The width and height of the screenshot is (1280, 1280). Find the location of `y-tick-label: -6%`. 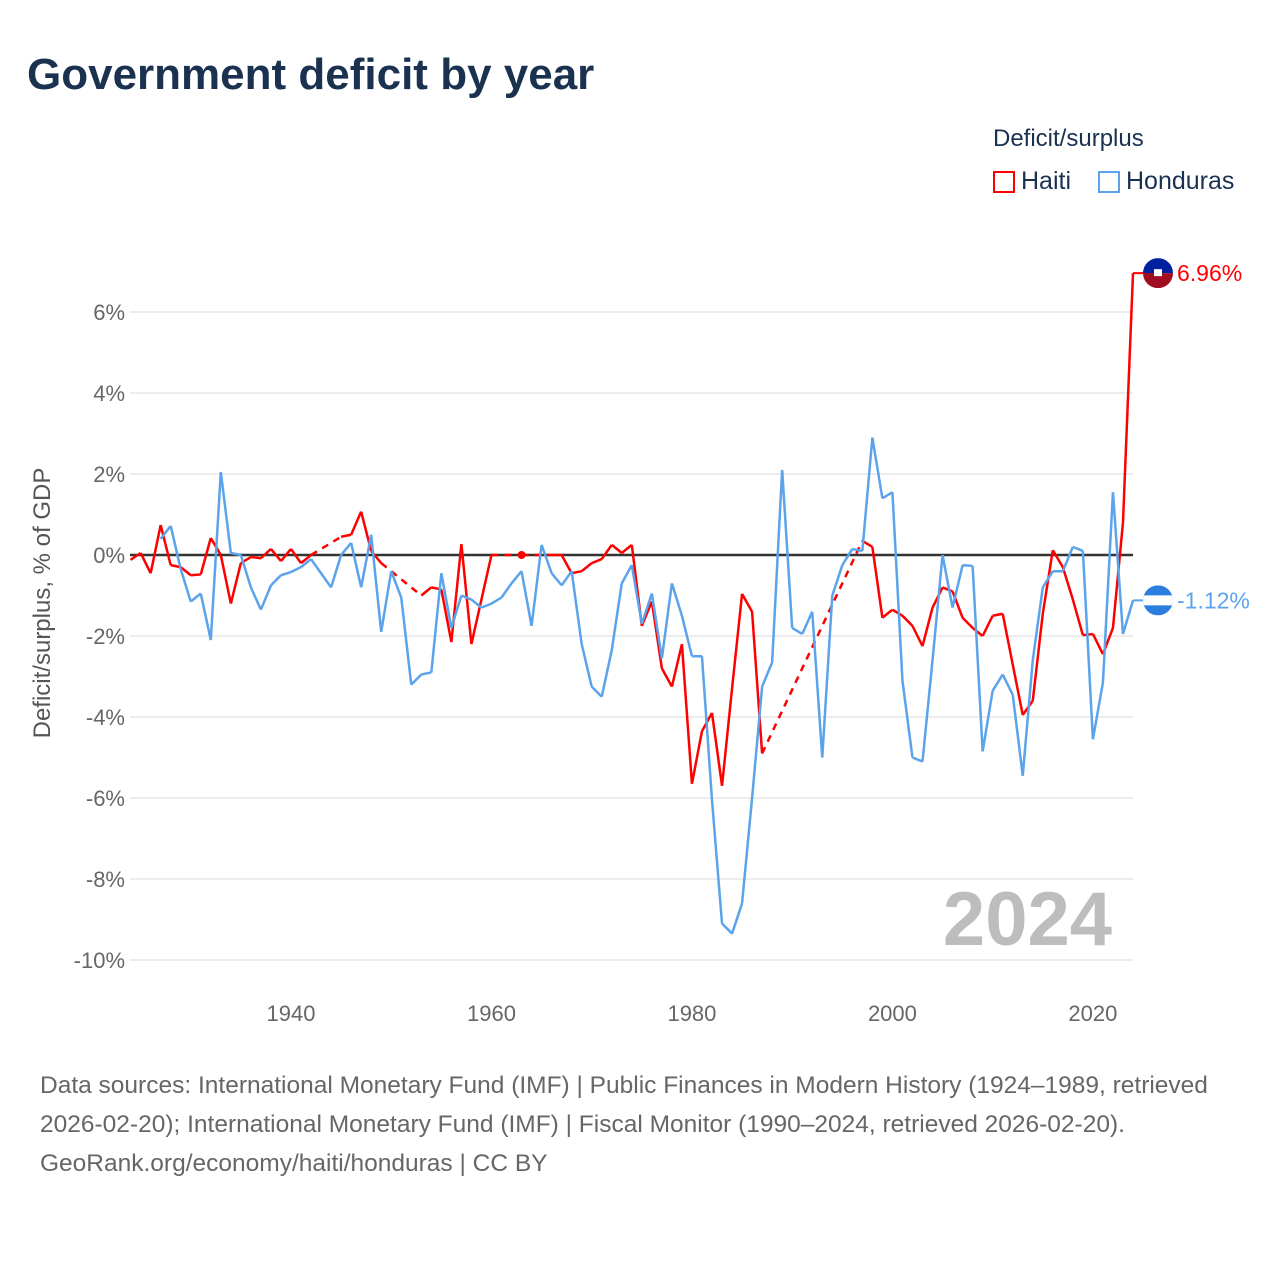

y-tick-label: -6% is located at coordinates (105, 798).